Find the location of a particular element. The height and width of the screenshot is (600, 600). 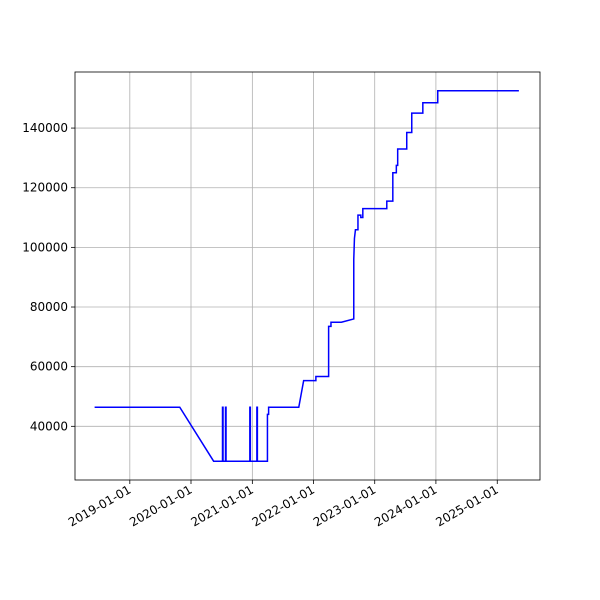

y-tick-label: 100000 is located at coordinates (45, 247).